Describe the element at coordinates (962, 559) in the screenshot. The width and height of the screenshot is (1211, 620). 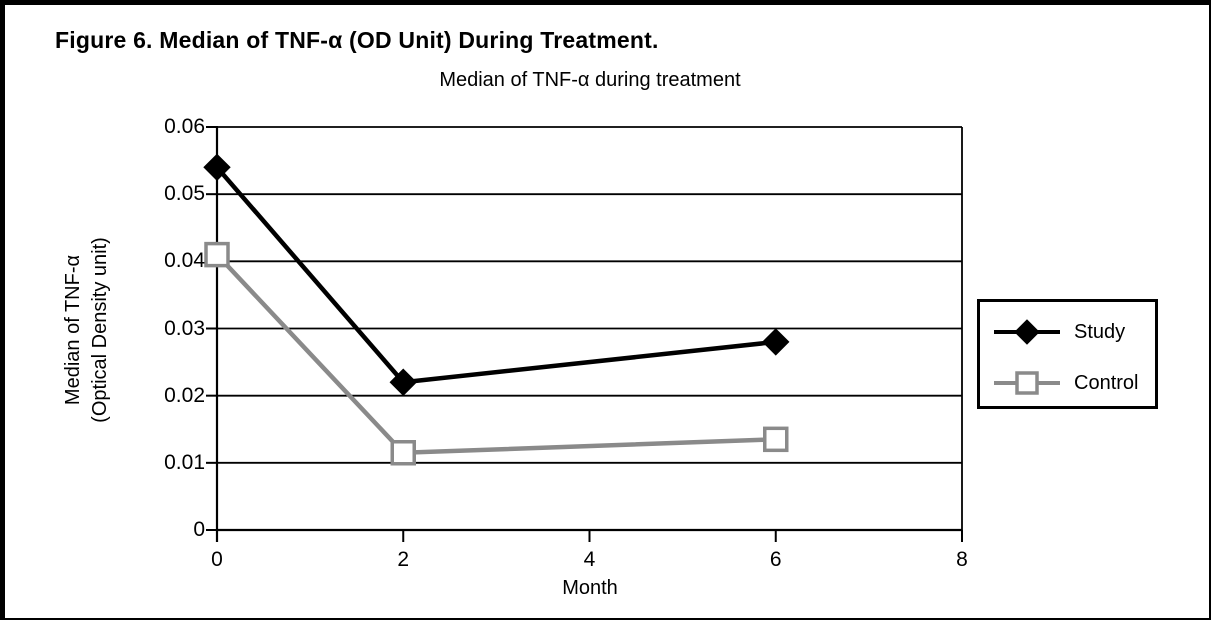
I see `x-tick-label: 8` at that location.